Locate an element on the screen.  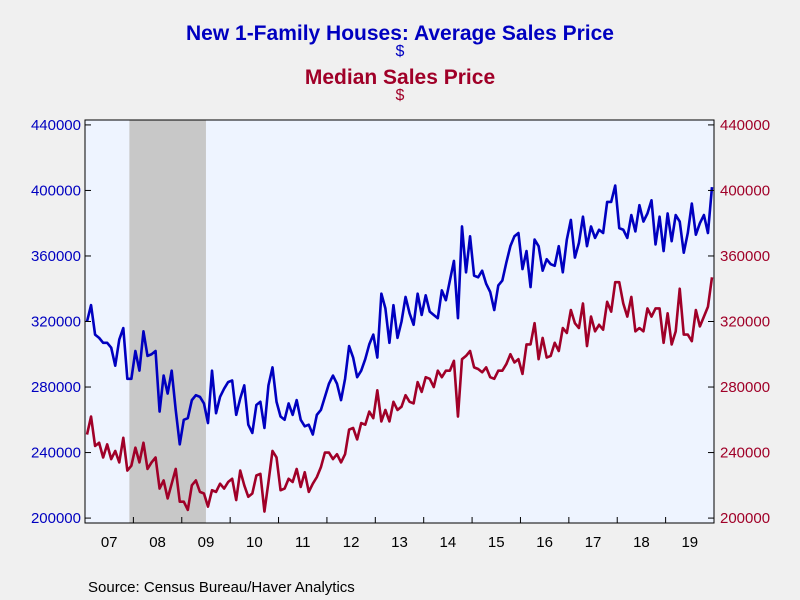
chart-unit-line2: $ is located at coordinates (400, 95).